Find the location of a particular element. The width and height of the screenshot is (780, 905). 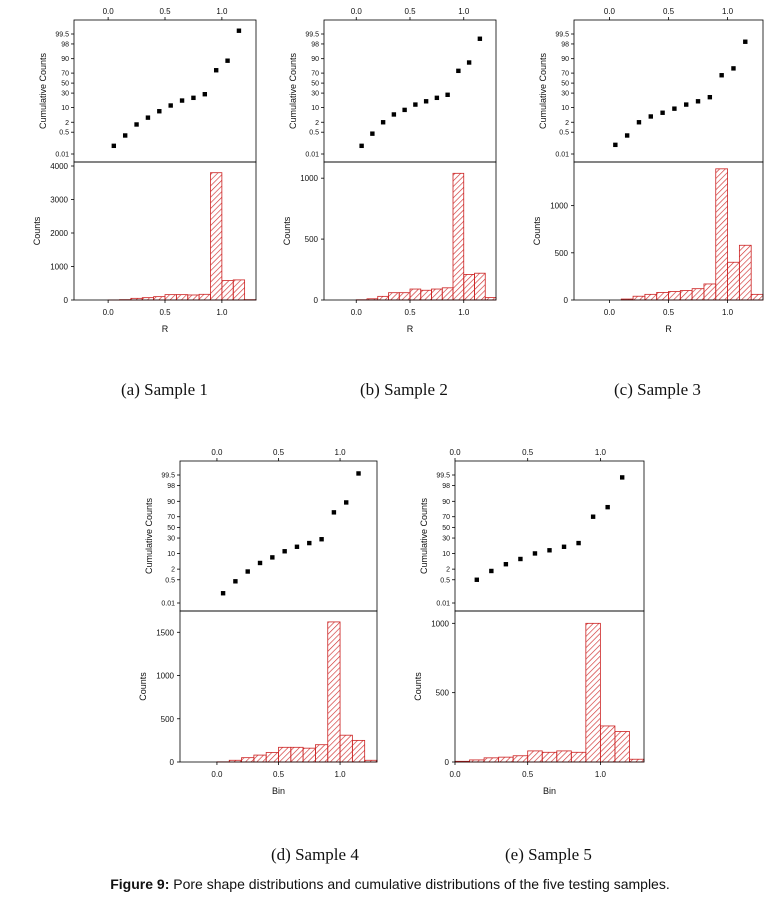

figure-label: Figure 9: is located at coordinates (140, 884).